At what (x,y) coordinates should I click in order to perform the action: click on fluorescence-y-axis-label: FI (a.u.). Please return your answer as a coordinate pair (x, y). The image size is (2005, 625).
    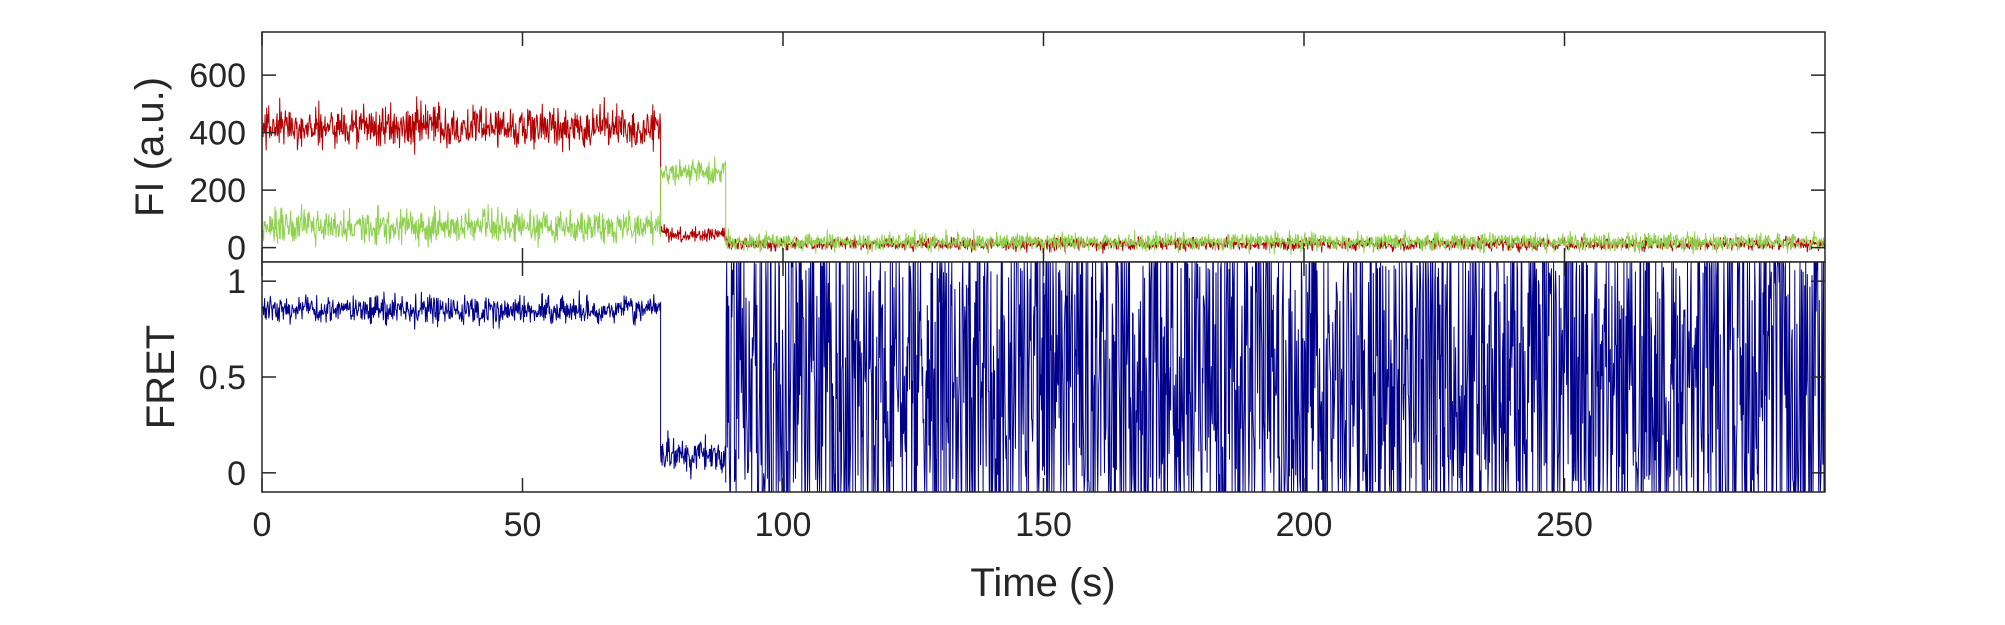
    Looking at the image, I should click on (150, 147).